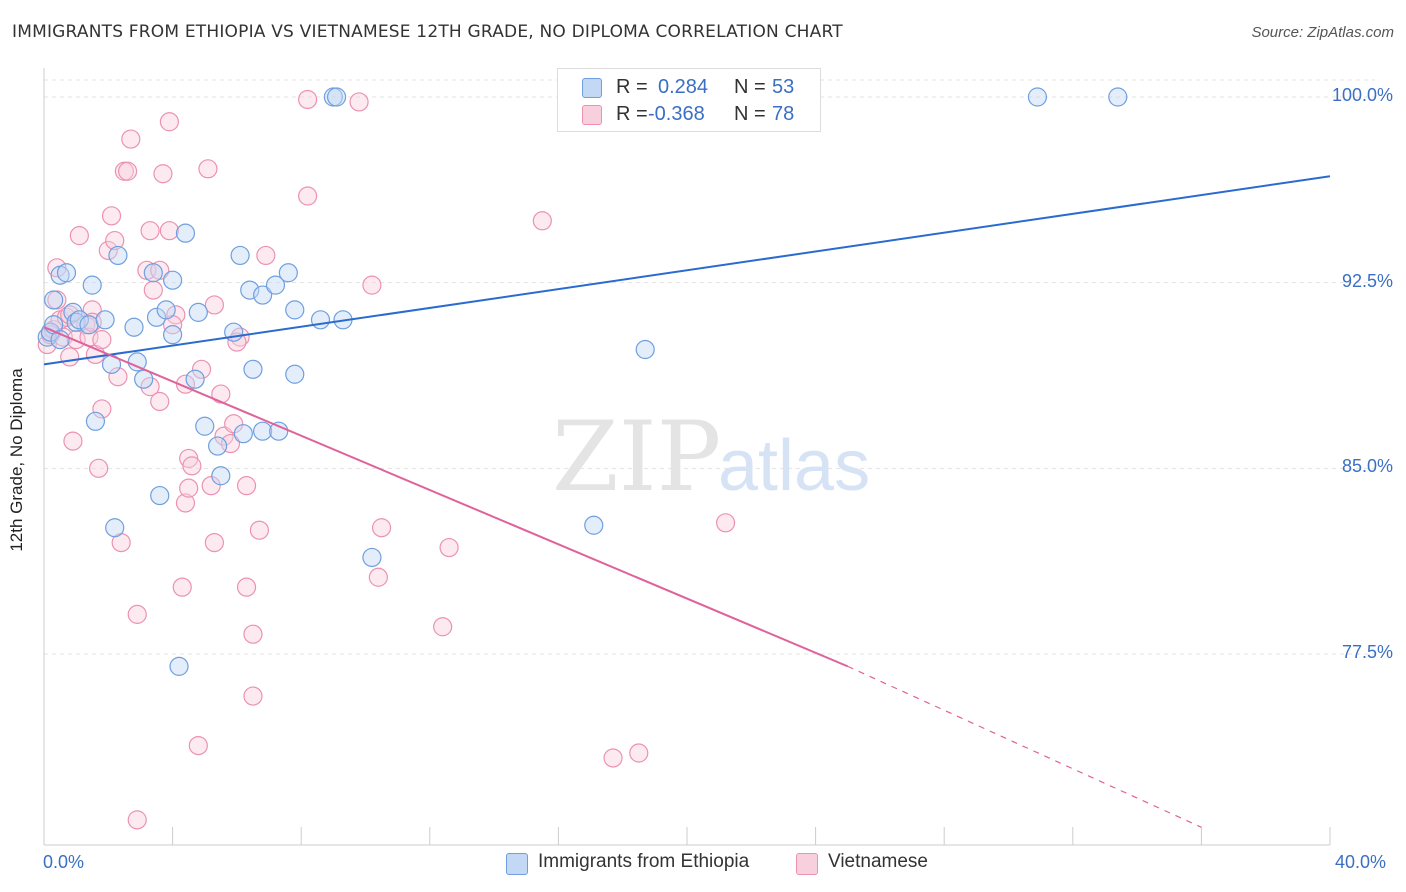 The height and width of the screenshot is (892, 1406). What do you see at coordinates (689, 100) in the screenshot?
I see `stats-legend: R = 0.284 N = 53 R = -0.368 N = 78` at bounding box center [689, 100].